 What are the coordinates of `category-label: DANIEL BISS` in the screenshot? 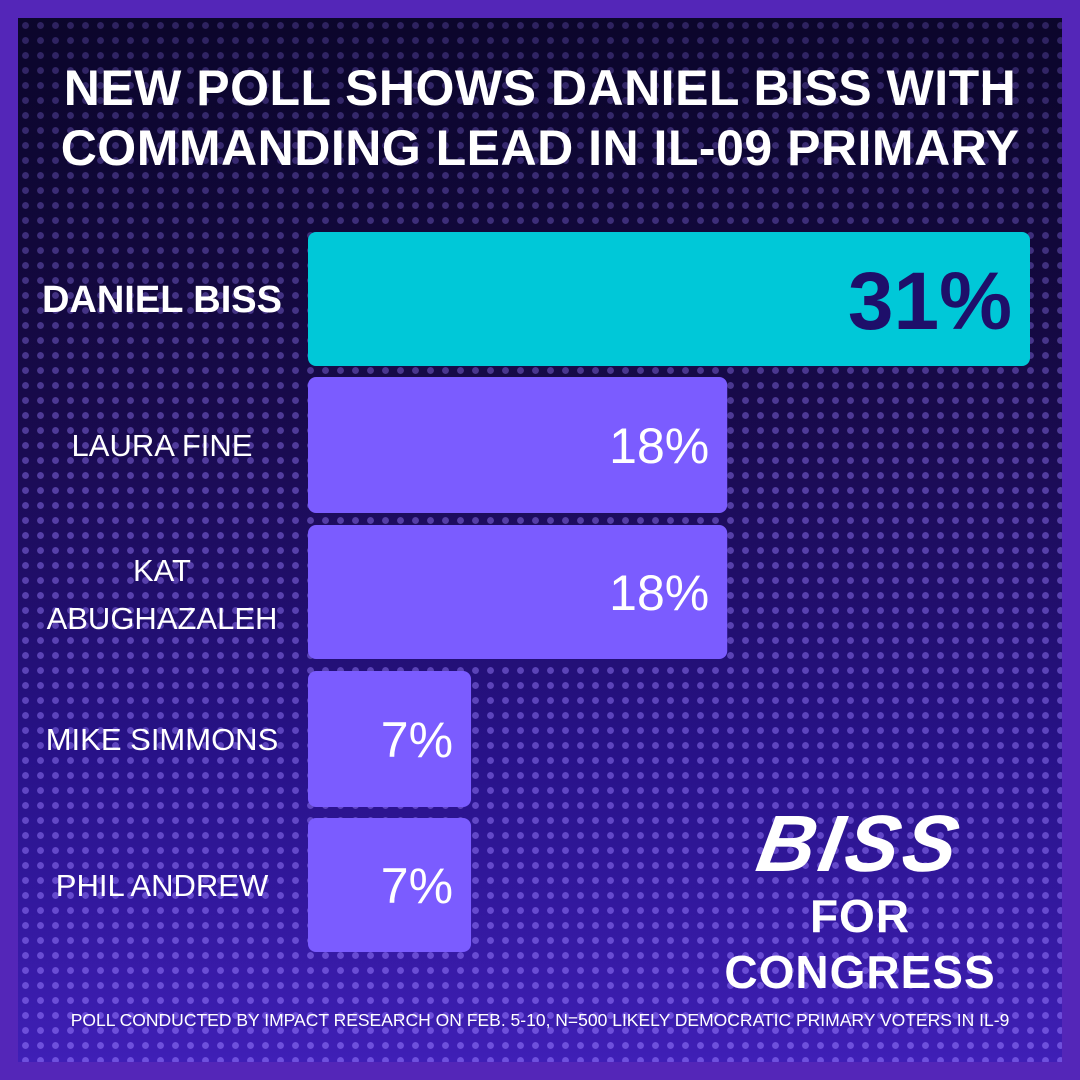 It's located at (162, 300).